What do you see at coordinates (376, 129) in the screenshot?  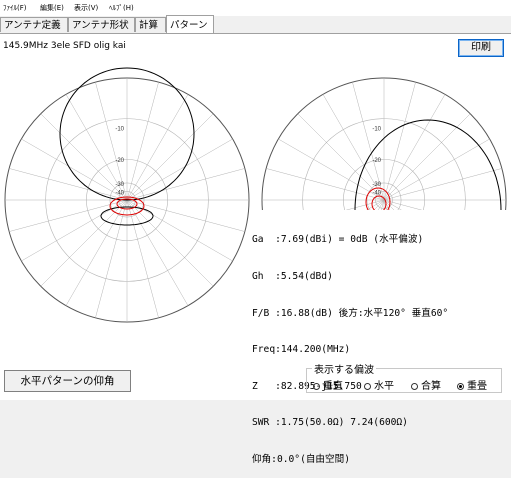 I see `vertical-plot-ring-label: -10` at bounding box center [376, 129].